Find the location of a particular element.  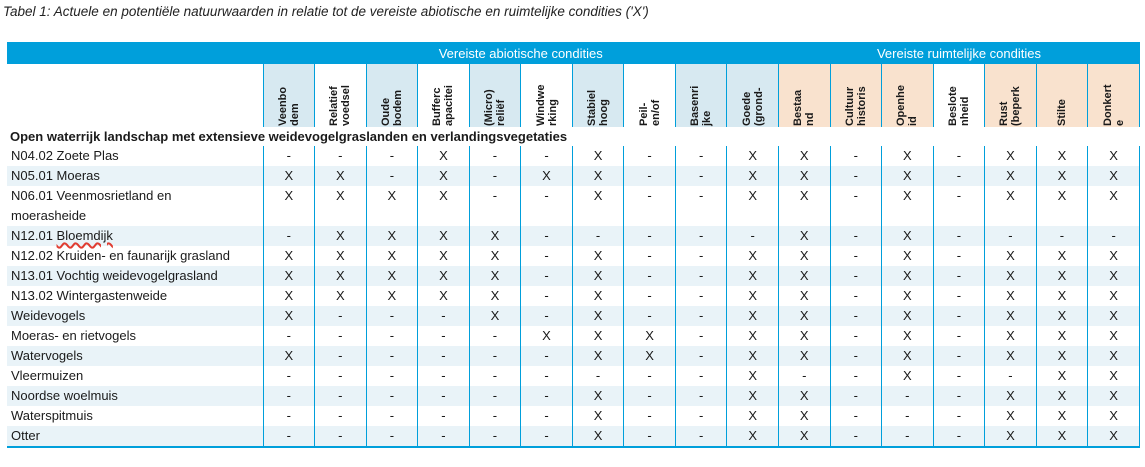

row-label: Weidevogels is located at coordinates (135, 316).